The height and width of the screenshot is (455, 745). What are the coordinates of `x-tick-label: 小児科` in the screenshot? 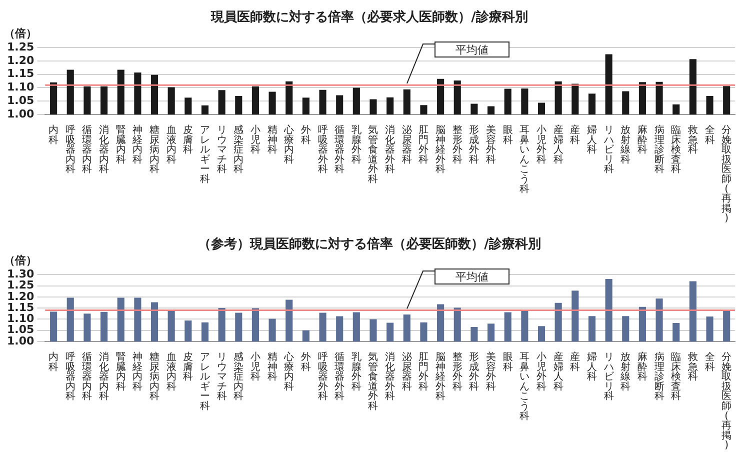 It's located at (255, 140).